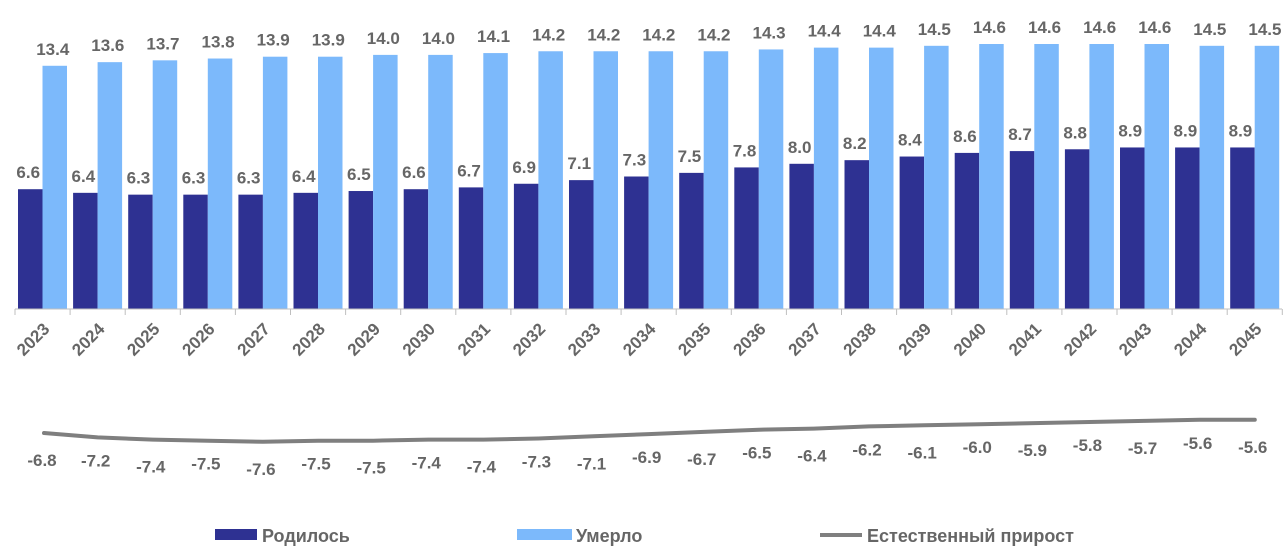 The width and height of the screenshot is (1287, 547). What do you see at coordinates (260, 469) in the screenshot?
I see `value-label-growth: -7.6` at bounding box center [260, 469].